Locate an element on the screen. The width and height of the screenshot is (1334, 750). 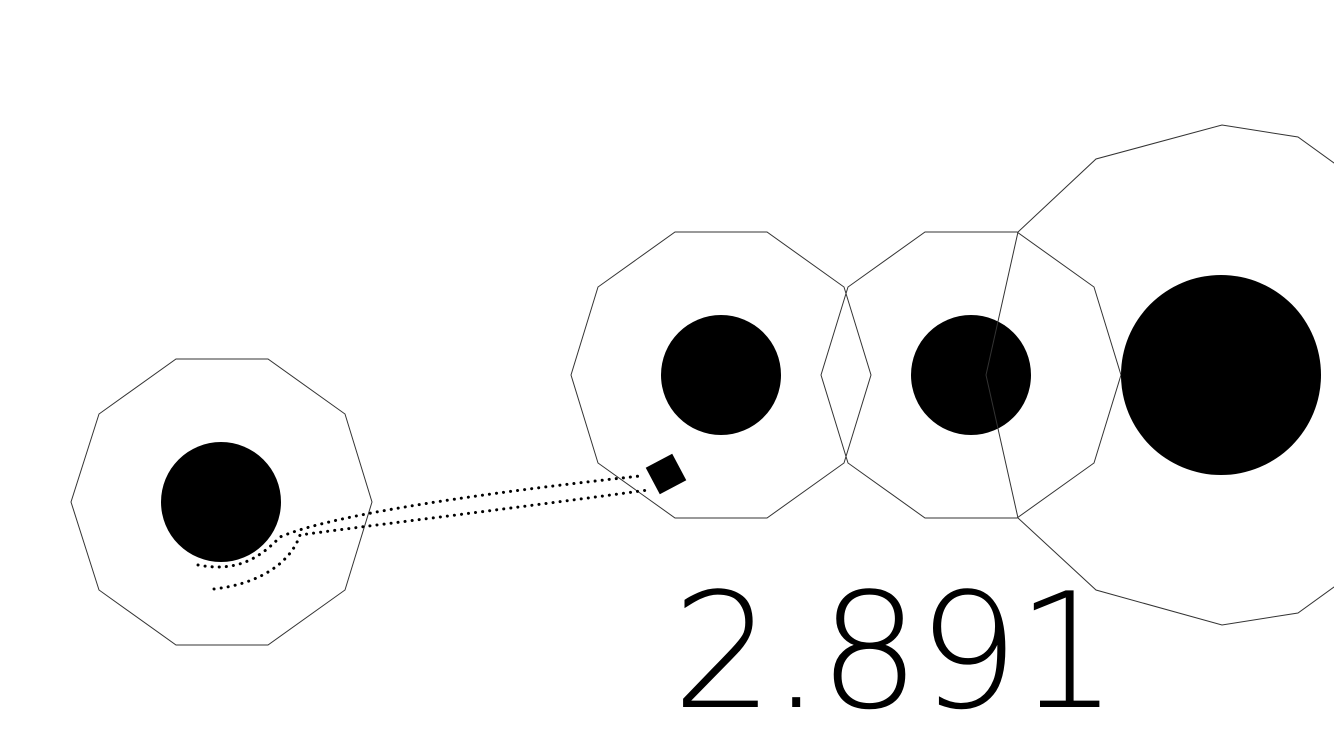
planet-3-group is located at coordinates (971, 375).